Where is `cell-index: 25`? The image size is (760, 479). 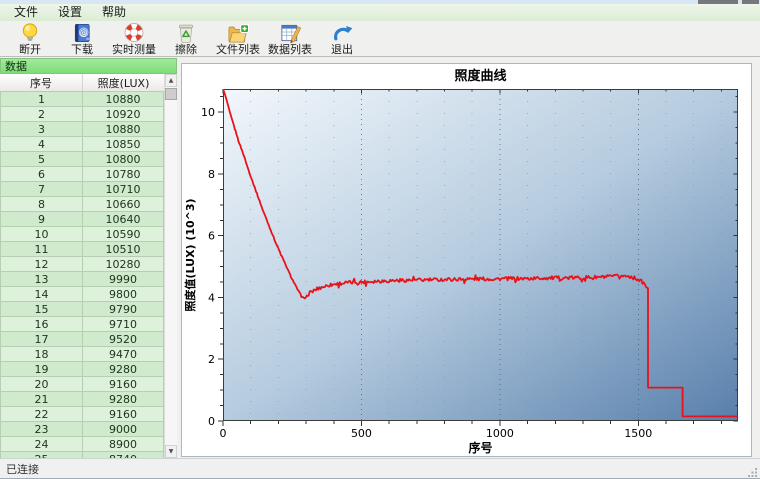 cell-index: 25 is located at coordinates (41, 455).